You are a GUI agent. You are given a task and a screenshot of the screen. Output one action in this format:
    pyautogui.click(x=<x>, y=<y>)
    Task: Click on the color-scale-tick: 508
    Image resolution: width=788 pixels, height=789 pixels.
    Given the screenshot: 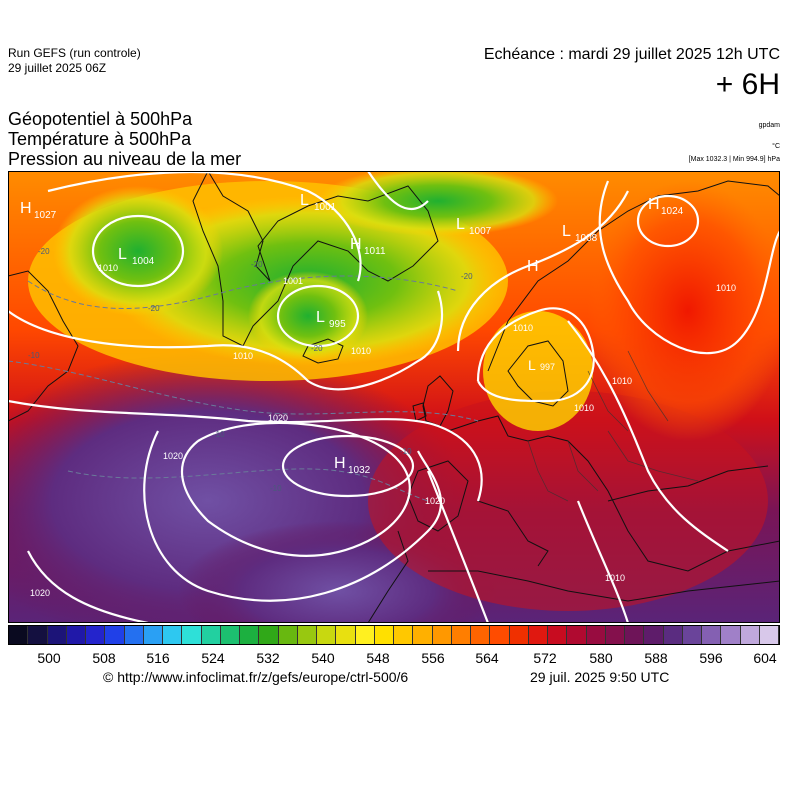 What is the action you would take?
    pyautogui.click(x=104, y=658)
    